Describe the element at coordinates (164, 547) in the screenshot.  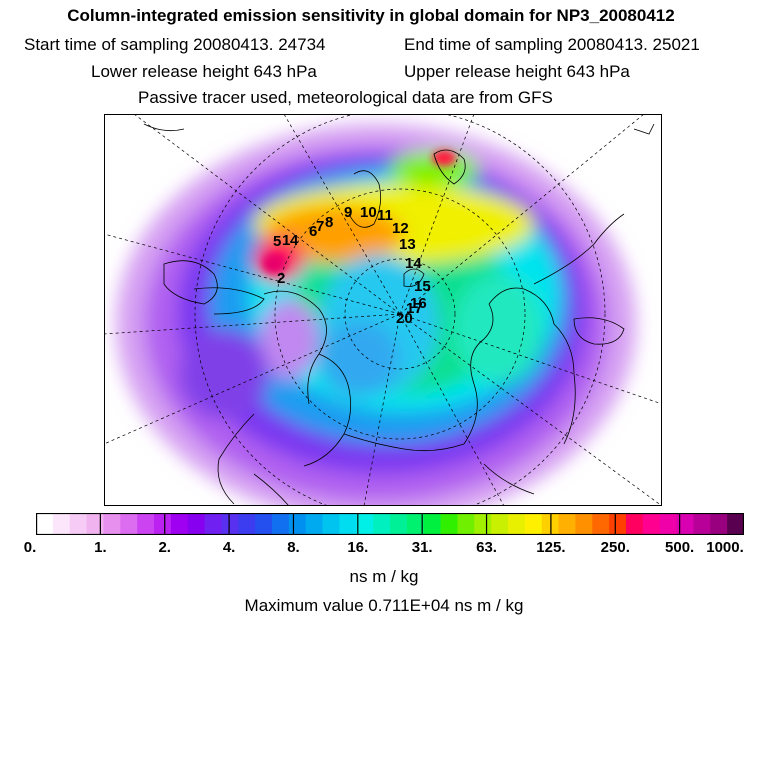
I see `colorbar-tick-label: 2.` at that location.